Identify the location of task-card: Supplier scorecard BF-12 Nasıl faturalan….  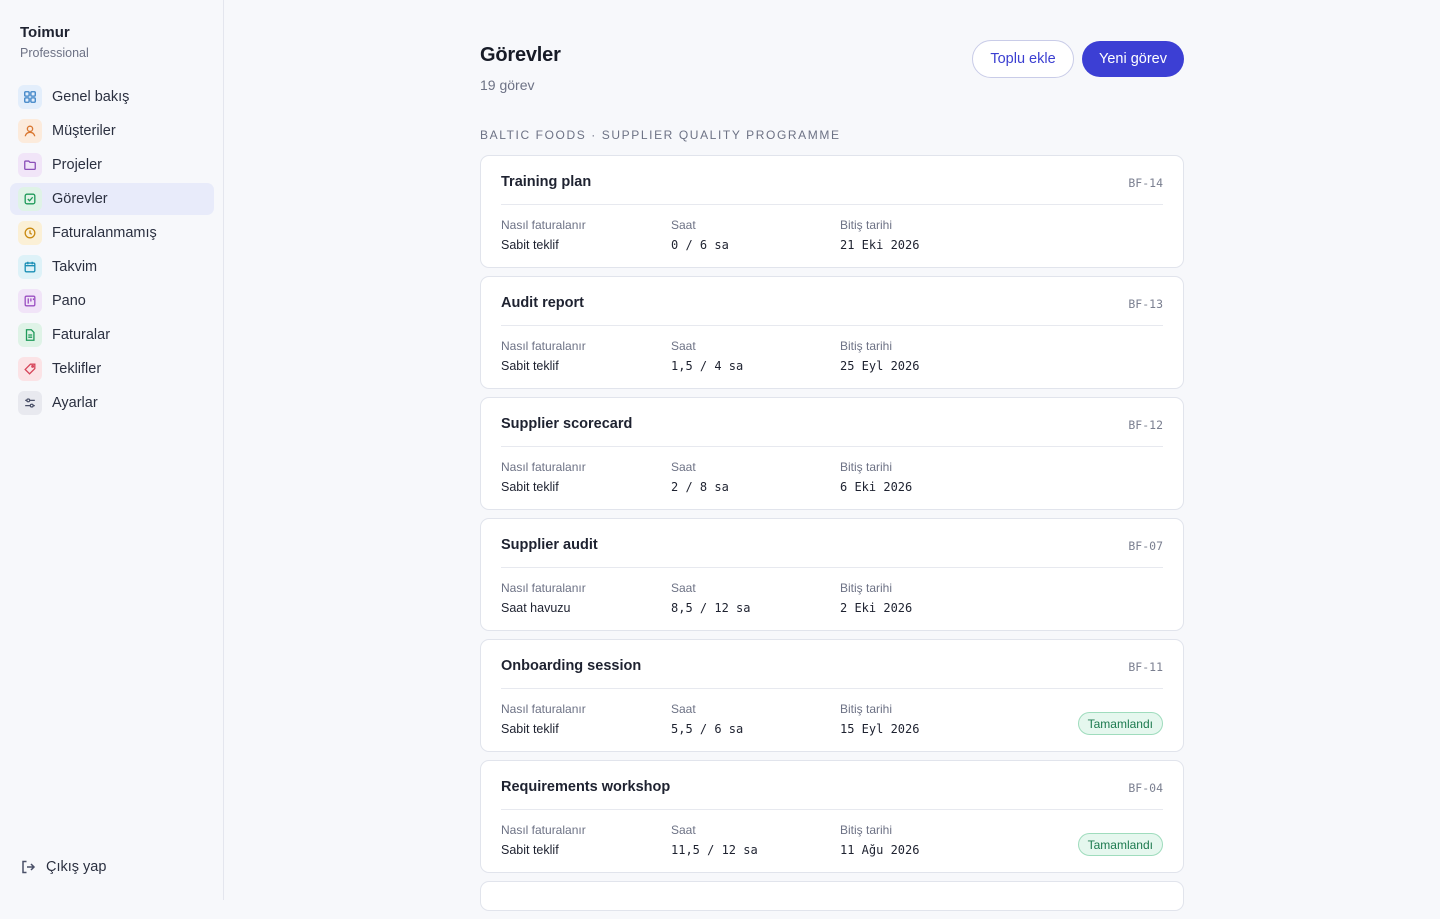
(832, 453).